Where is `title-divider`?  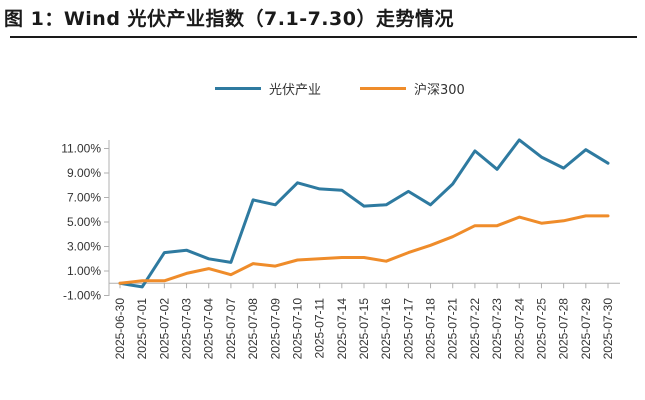 title-divider is located at coordinates (323, 37).